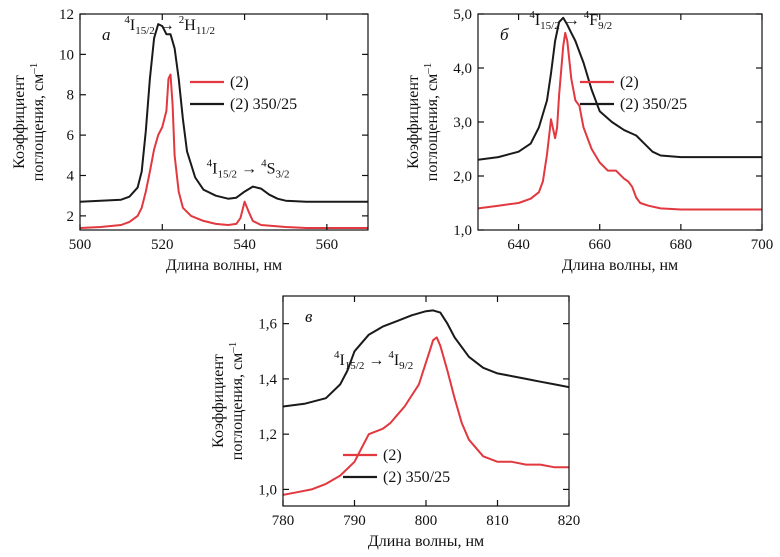 The width and height of the screenshot is (780, 557). Describe the element at coordinates (599, 245) in the screenshot. I see `x-tick-label: 660` at that location.